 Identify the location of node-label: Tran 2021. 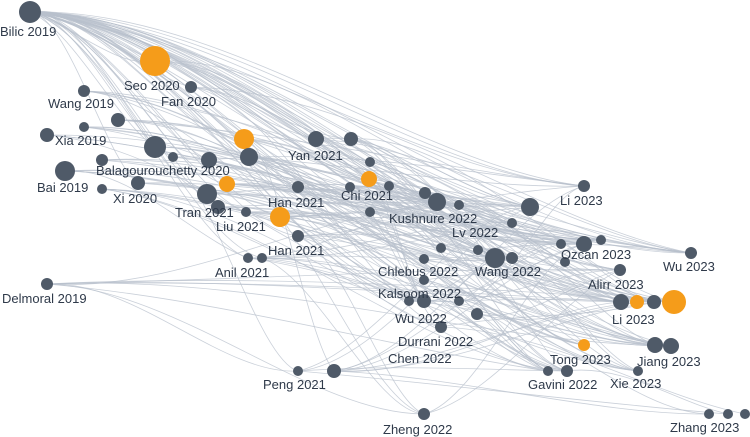
(204, 212).